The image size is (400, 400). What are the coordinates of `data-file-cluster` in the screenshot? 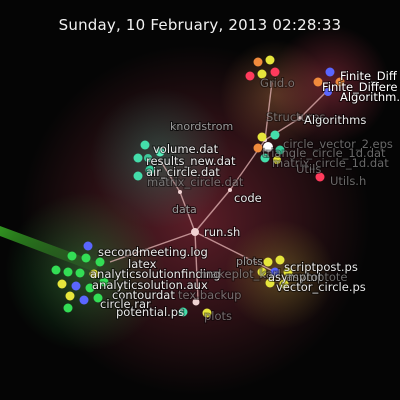 It's located at (149, 160).